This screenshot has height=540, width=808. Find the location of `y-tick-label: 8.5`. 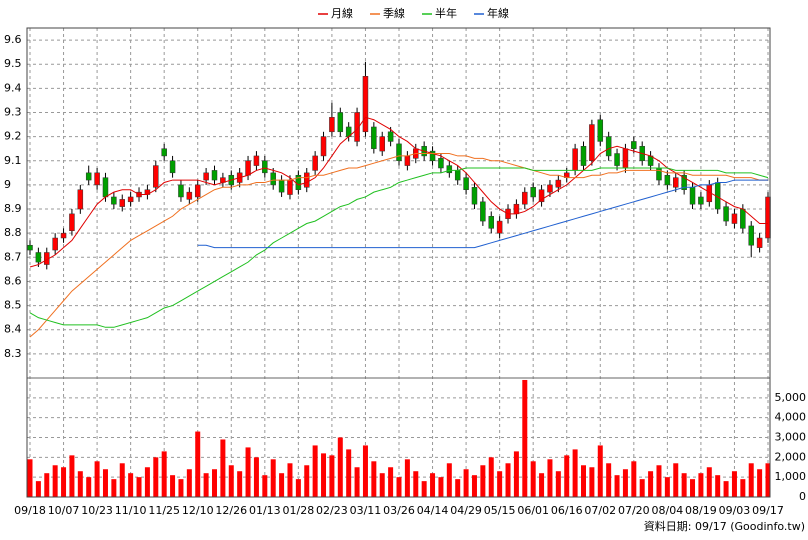

y-tick-label: 8.5 is located at coordinates (13, 305).